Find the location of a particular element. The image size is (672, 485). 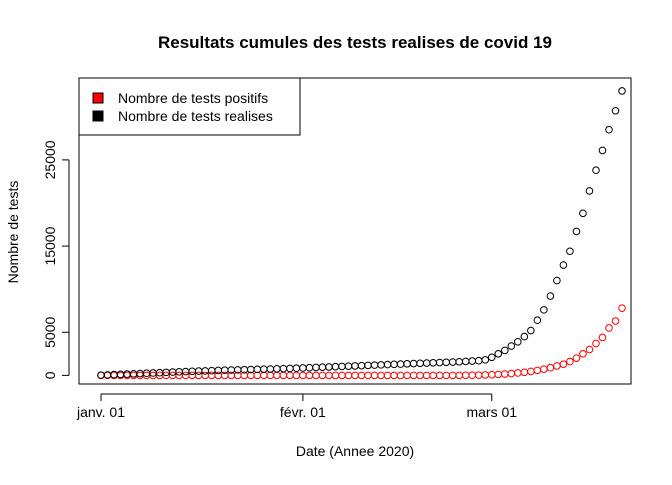

legend-box is located at coordinates (189, 106).